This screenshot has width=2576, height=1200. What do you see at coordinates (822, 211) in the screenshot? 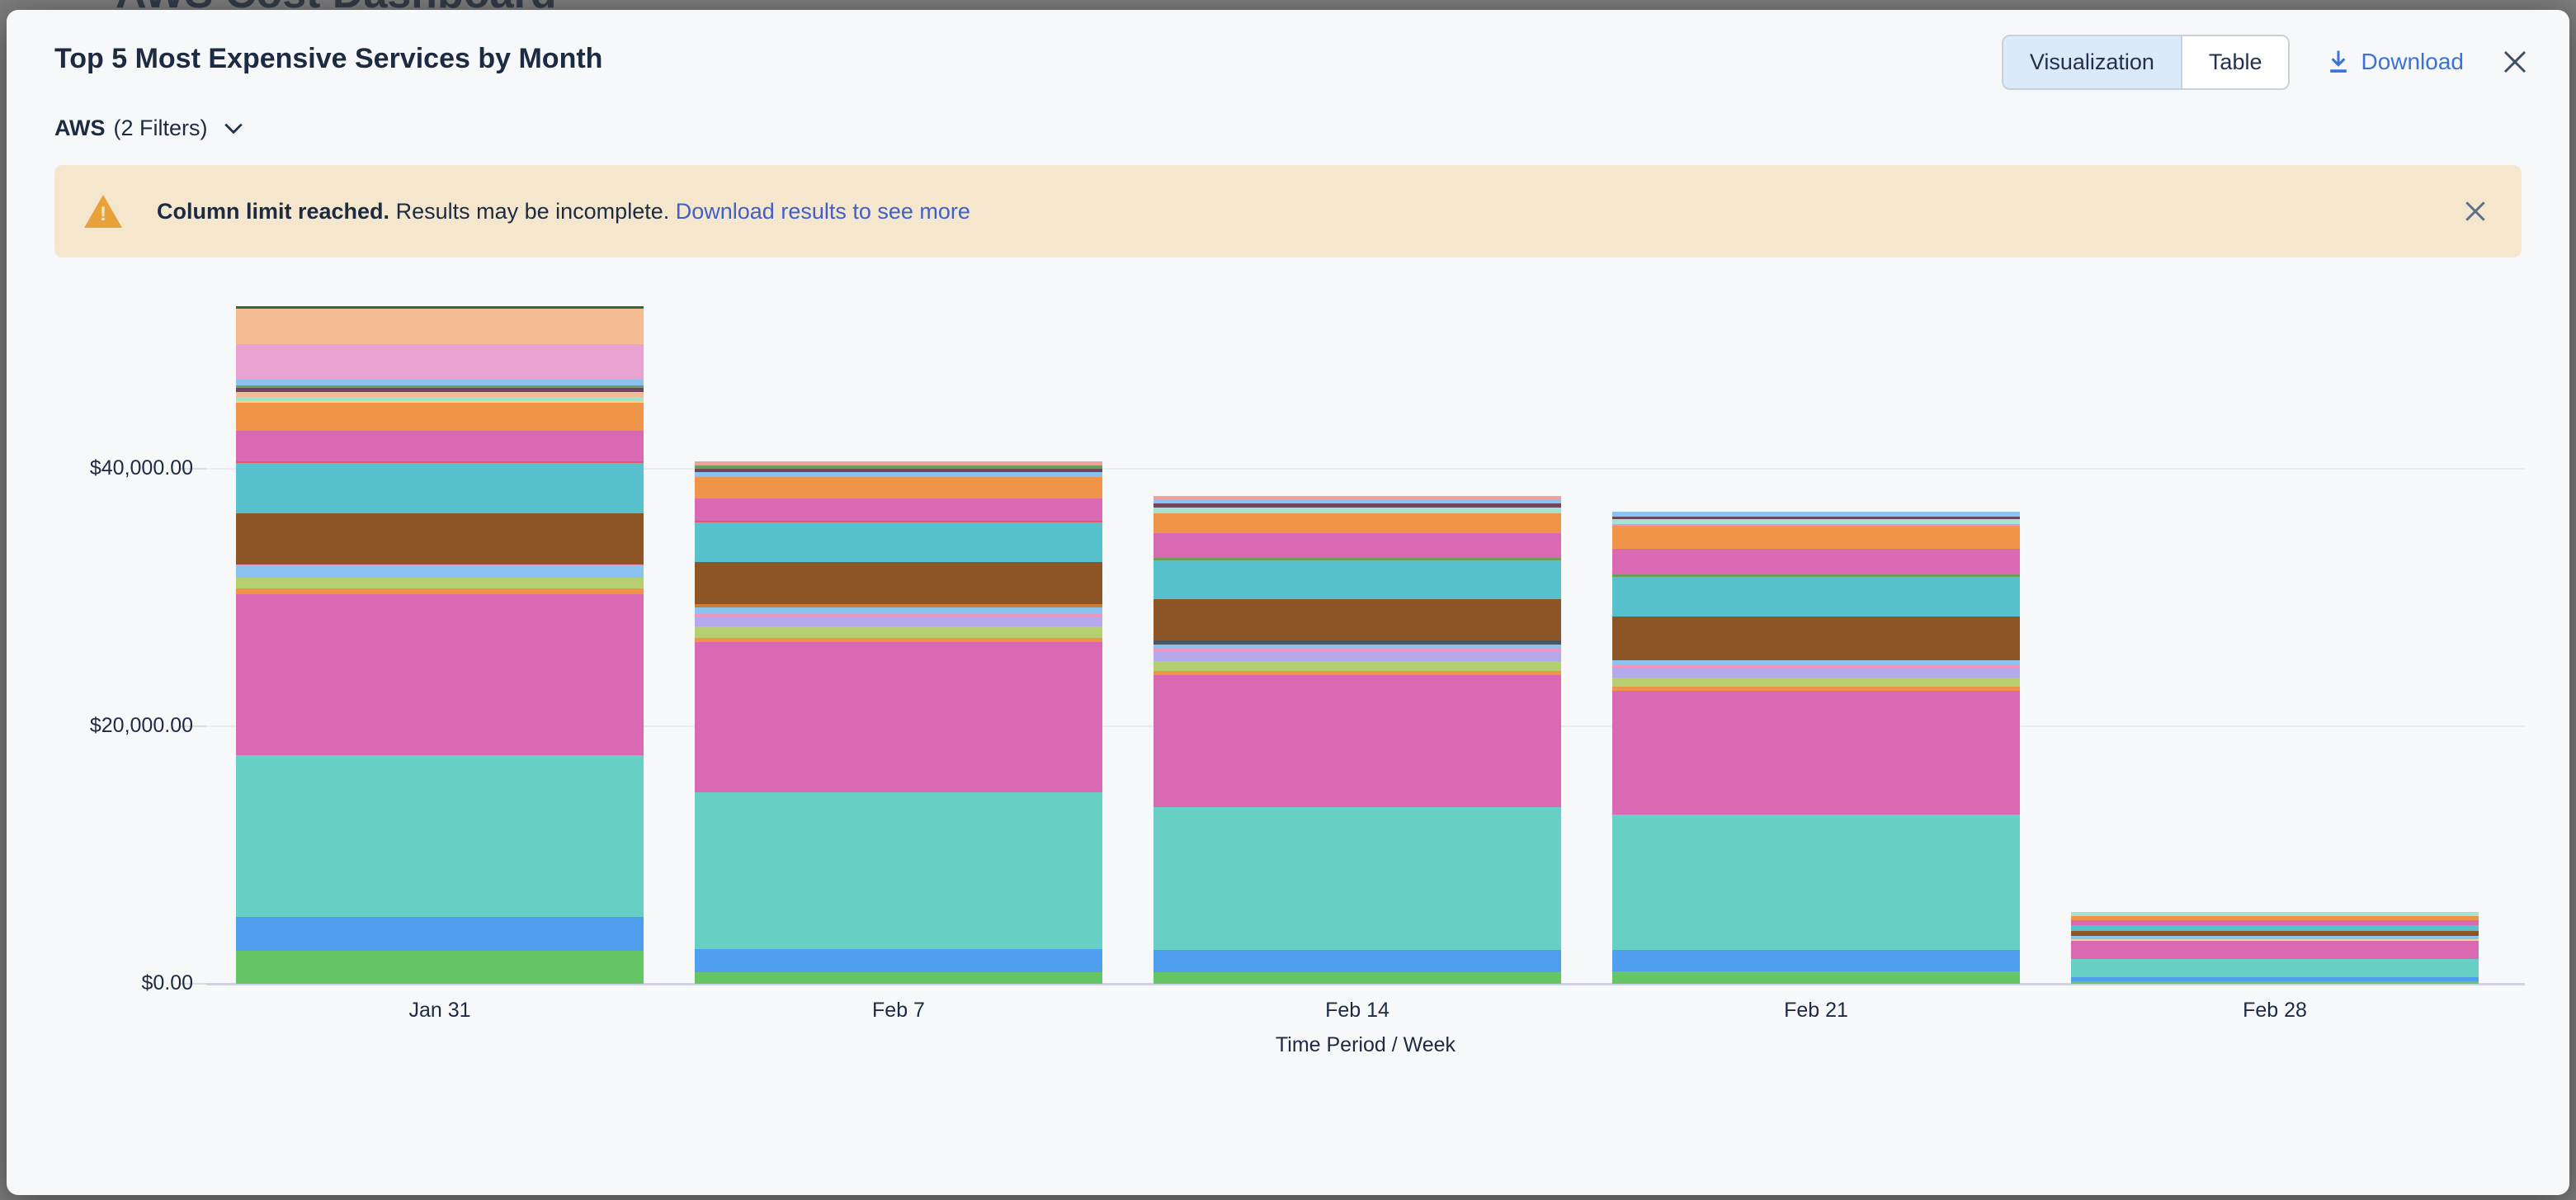
I see `banner-download-link: Download results to see more` at bounding box center [822, 211].